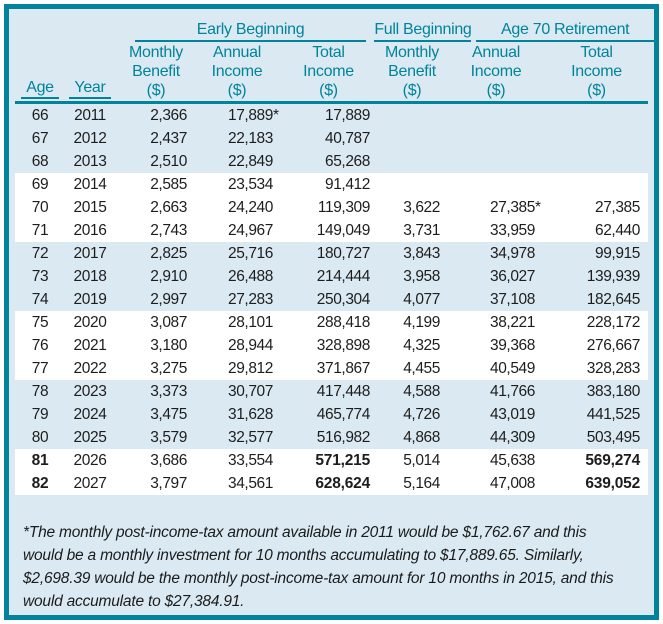 This screenshot has width=663, height=624. What do you see at coordinates (617, 230) in the screenshot?
I see `cell-age70-total-income: 62,440` at bounding box center [617, 230].